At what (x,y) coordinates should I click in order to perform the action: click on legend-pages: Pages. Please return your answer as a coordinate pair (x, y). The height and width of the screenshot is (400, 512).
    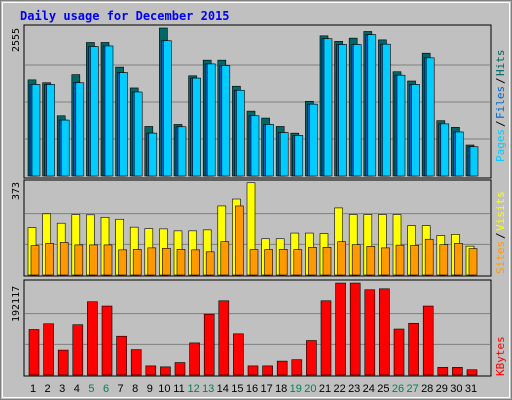
    Looking at the image, I should click on (500, 145).